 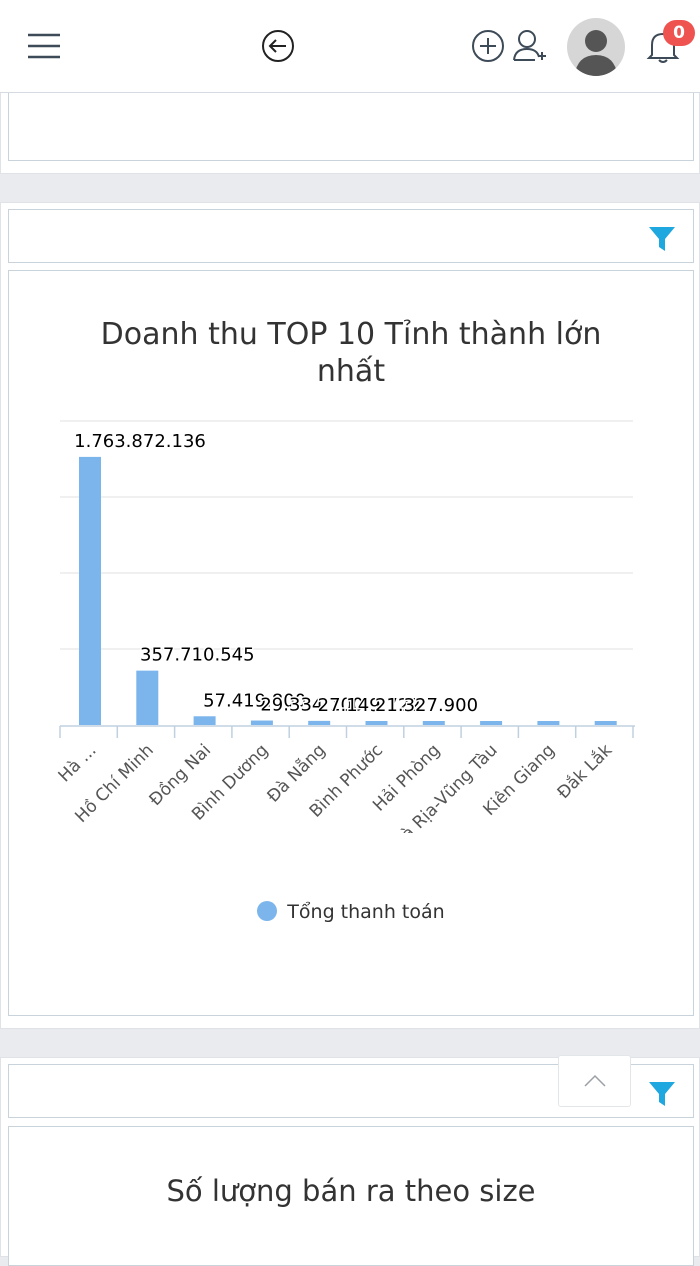 I want to click on chevron-up-icon, so click(x=595, y=1080).